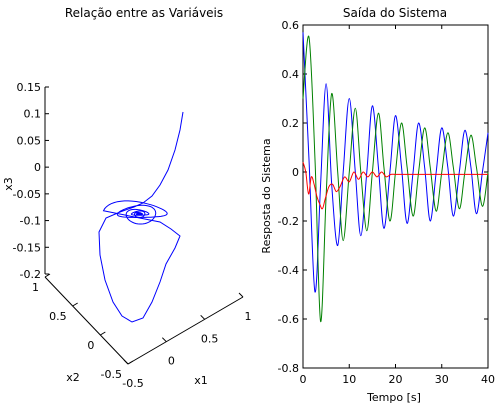 The height and width of the screenshot is (408, 501). I want to click on x2-tick-label: 0.5, so click(58, 316).